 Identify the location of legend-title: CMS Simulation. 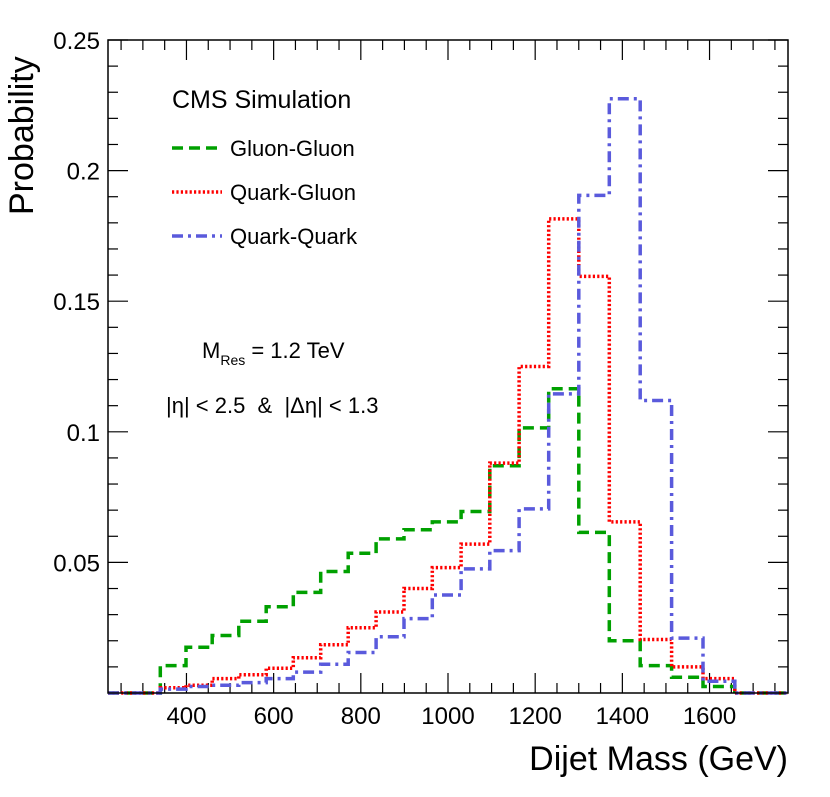
(261, 100).